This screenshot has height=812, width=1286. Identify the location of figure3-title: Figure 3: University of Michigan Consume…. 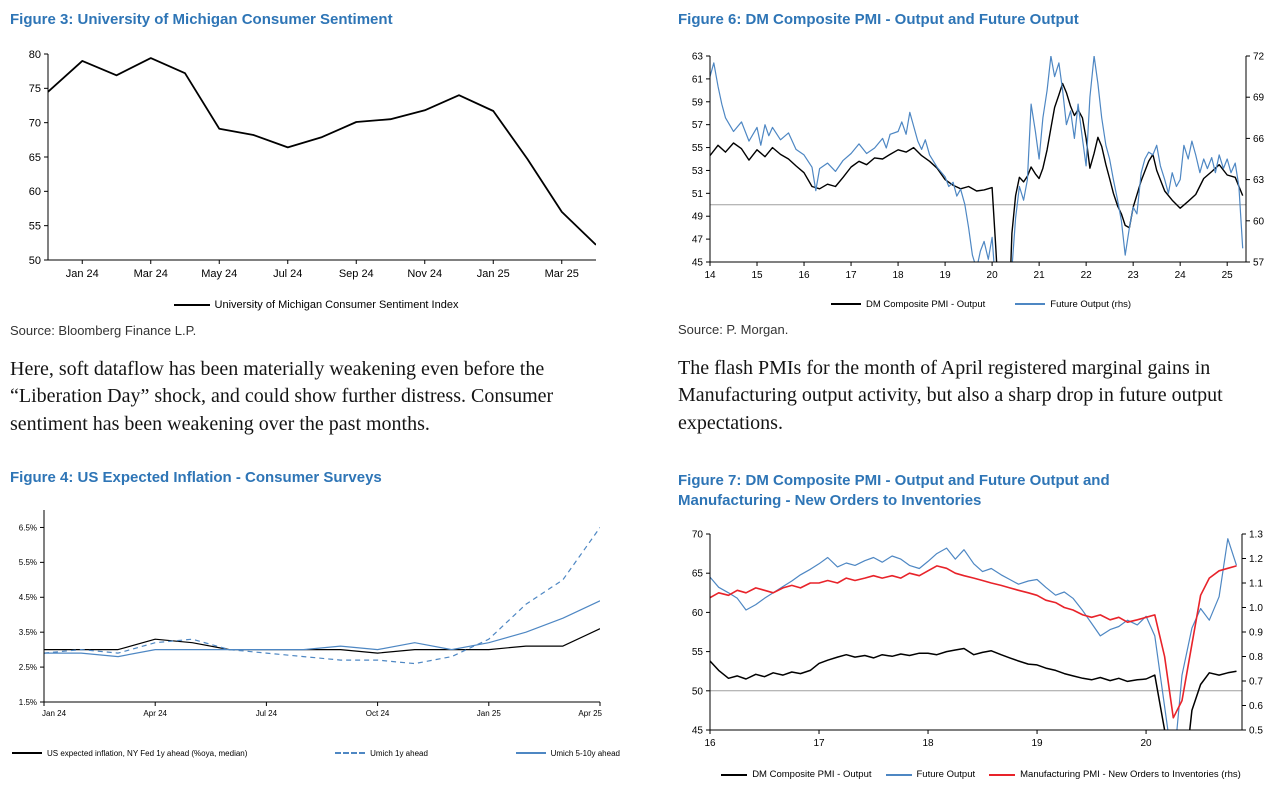
(201, 19).